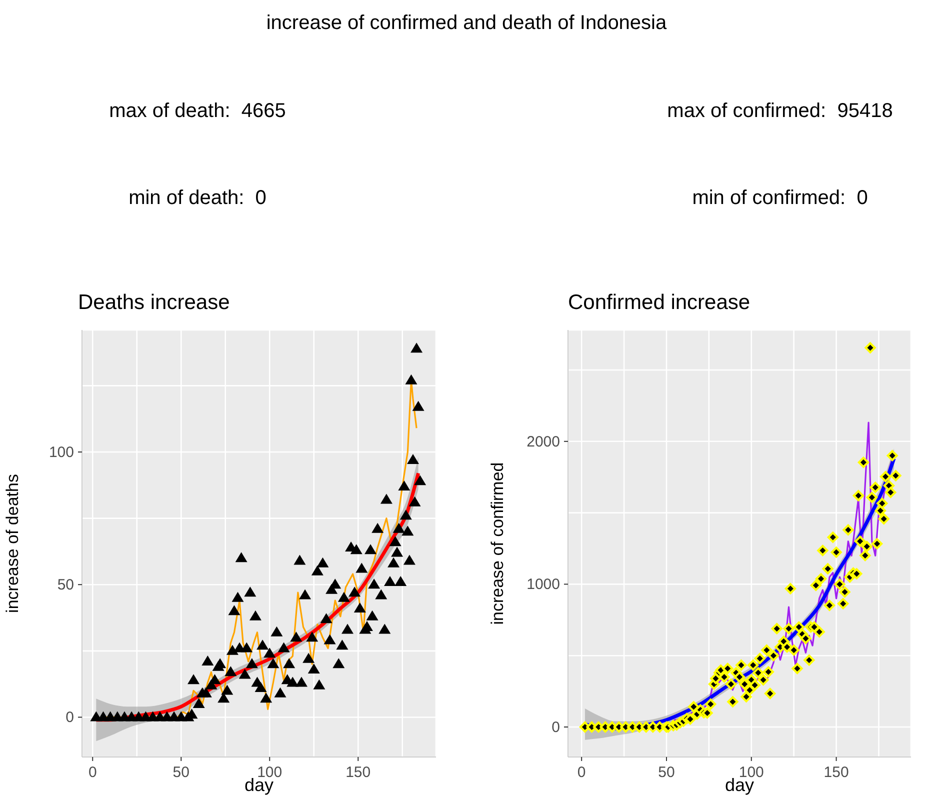  Describe the element at coordinates (466, 23) in the screenshot. I see `text: increase of confirmed and death of Indonesia` at that location.